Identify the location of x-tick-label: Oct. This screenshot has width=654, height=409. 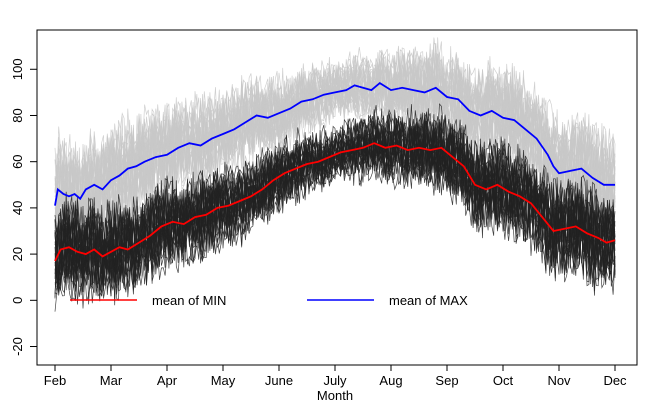
(503, 380).